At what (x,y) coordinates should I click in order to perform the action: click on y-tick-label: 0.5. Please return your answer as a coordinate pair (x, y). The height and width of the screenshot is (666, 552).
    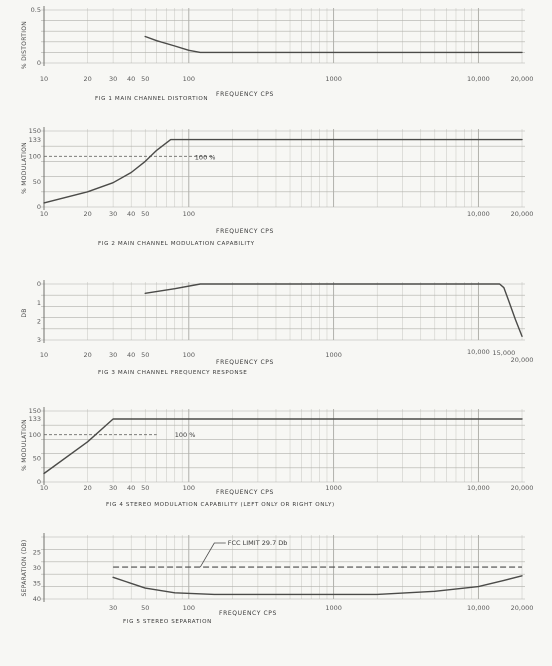
    Looking at the image, I should click on (36, 10).